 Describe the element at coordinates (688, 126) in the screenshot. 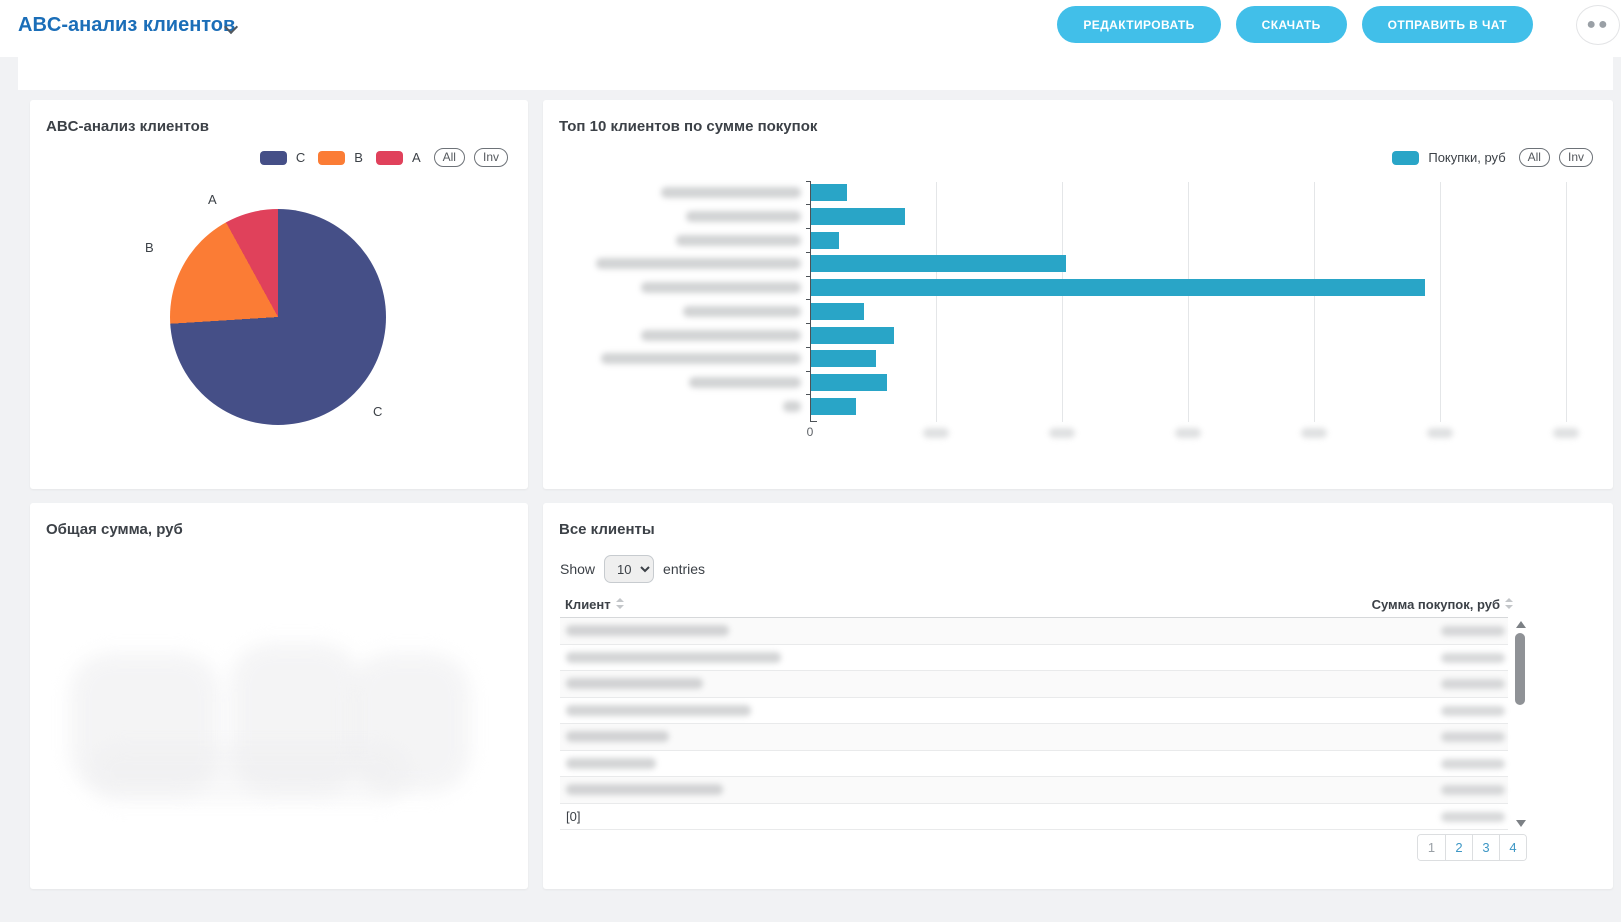

I see `bar-card-title: Топ 10 клиентов по сумме покупок` at that location.